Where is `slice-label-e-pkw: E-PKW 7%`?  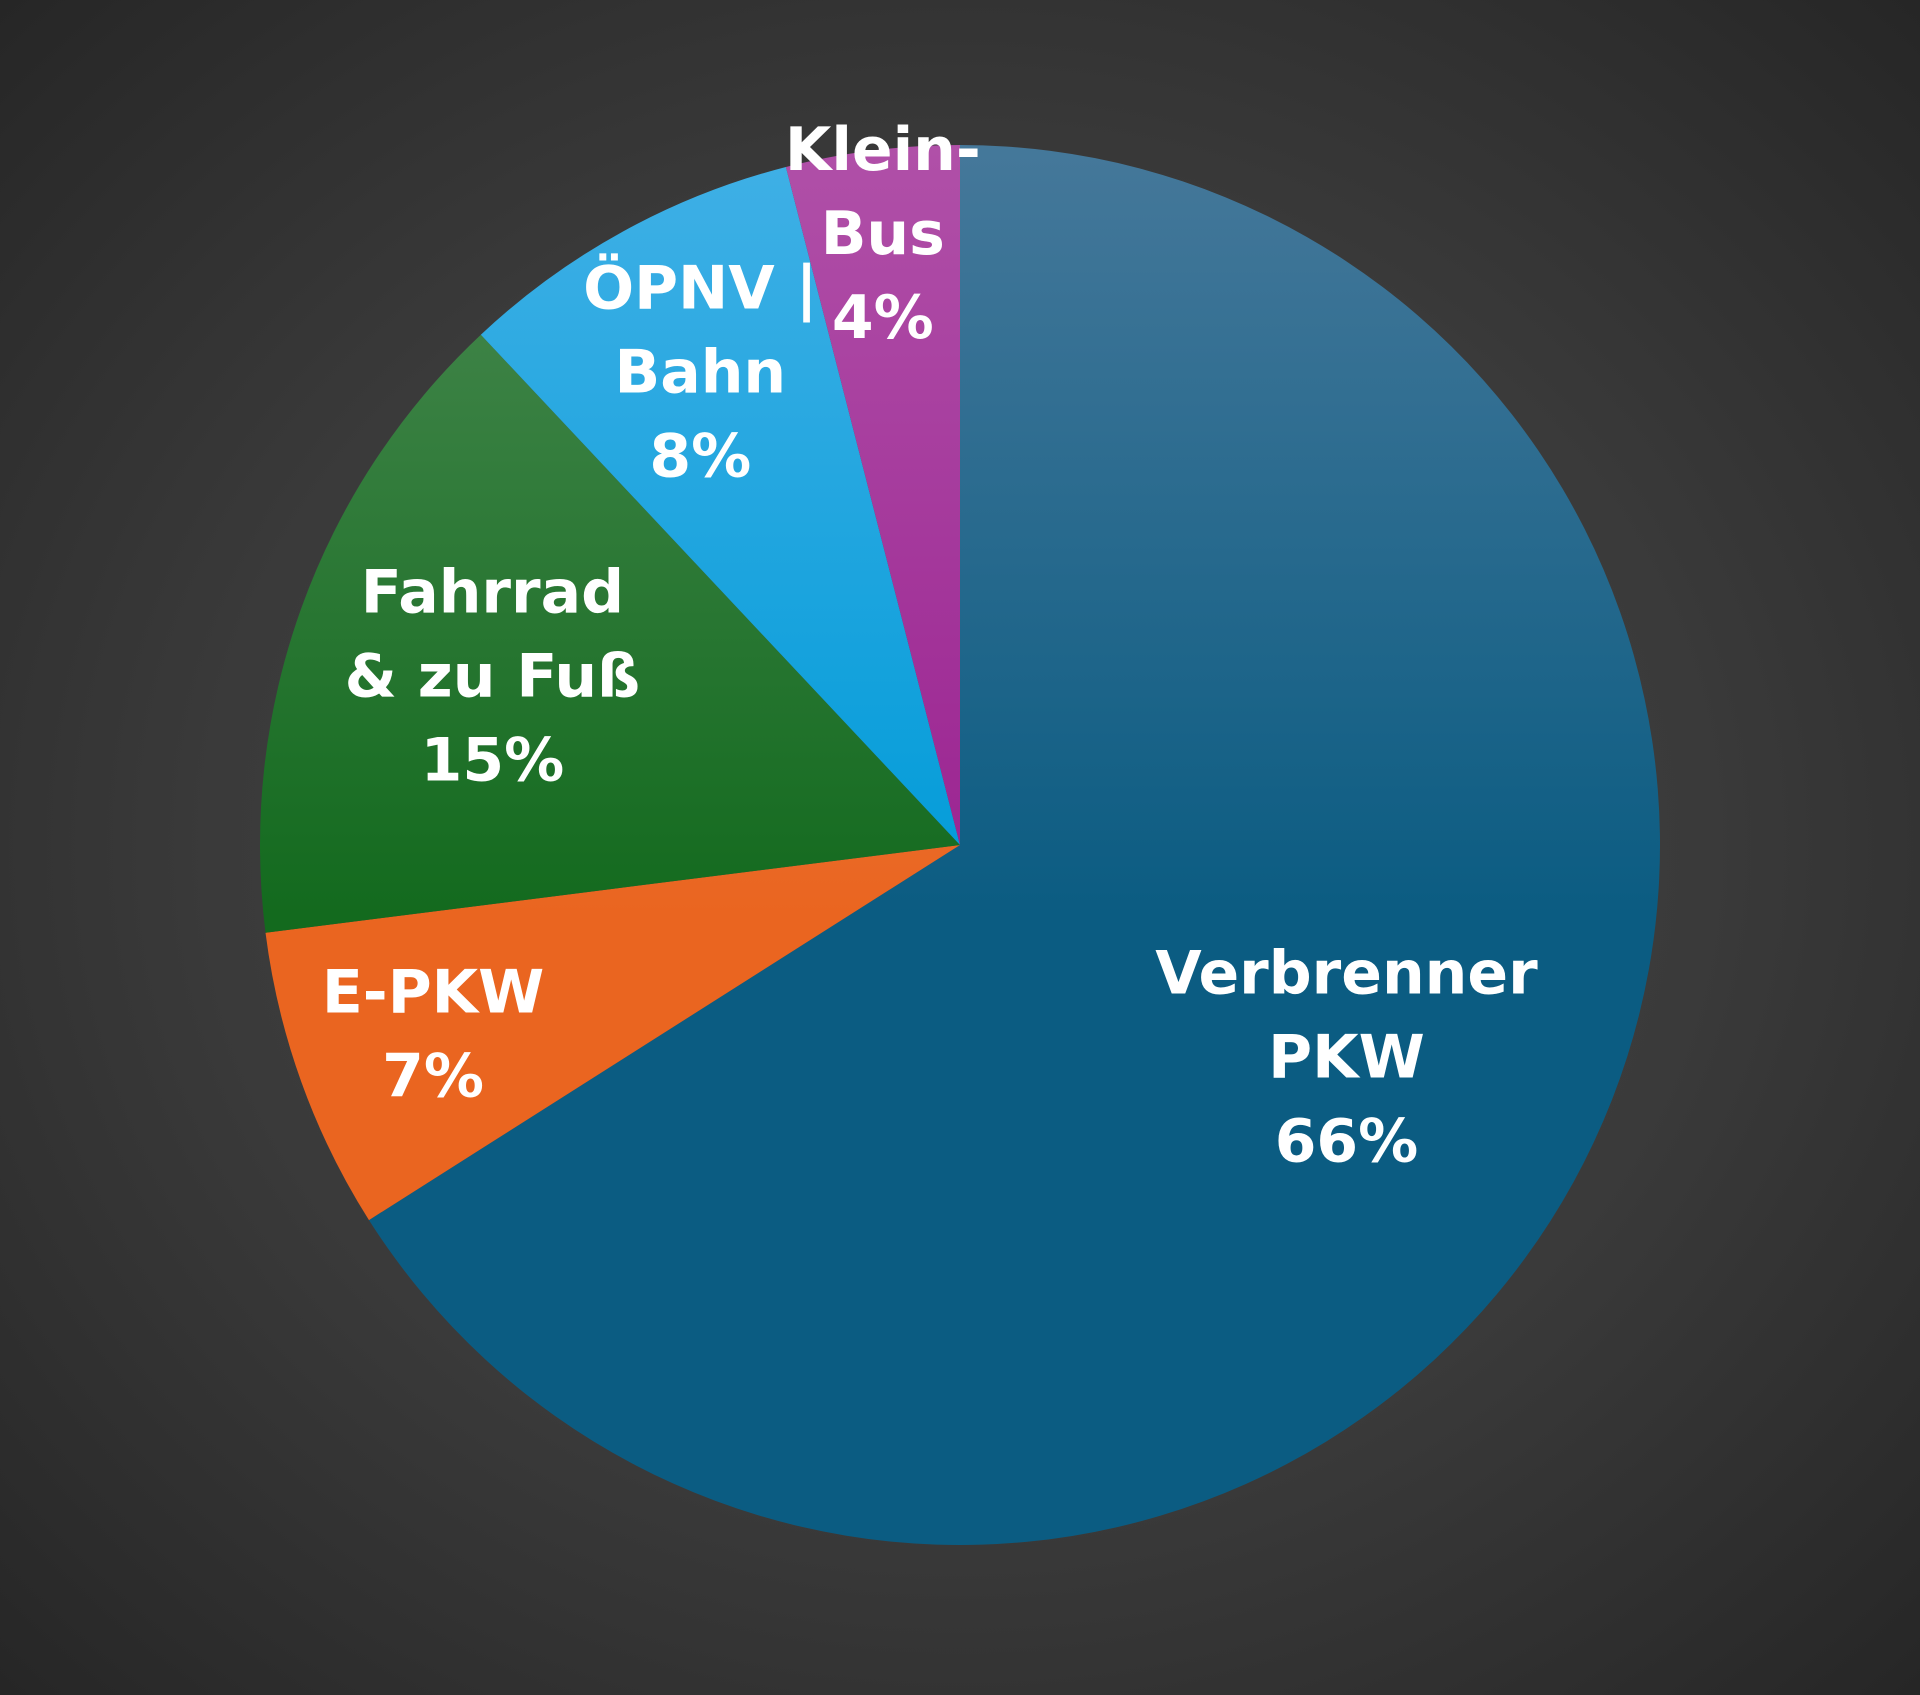
slice-label-e-pkw: E-PKW 7% is located at coordinates (433, 1035).